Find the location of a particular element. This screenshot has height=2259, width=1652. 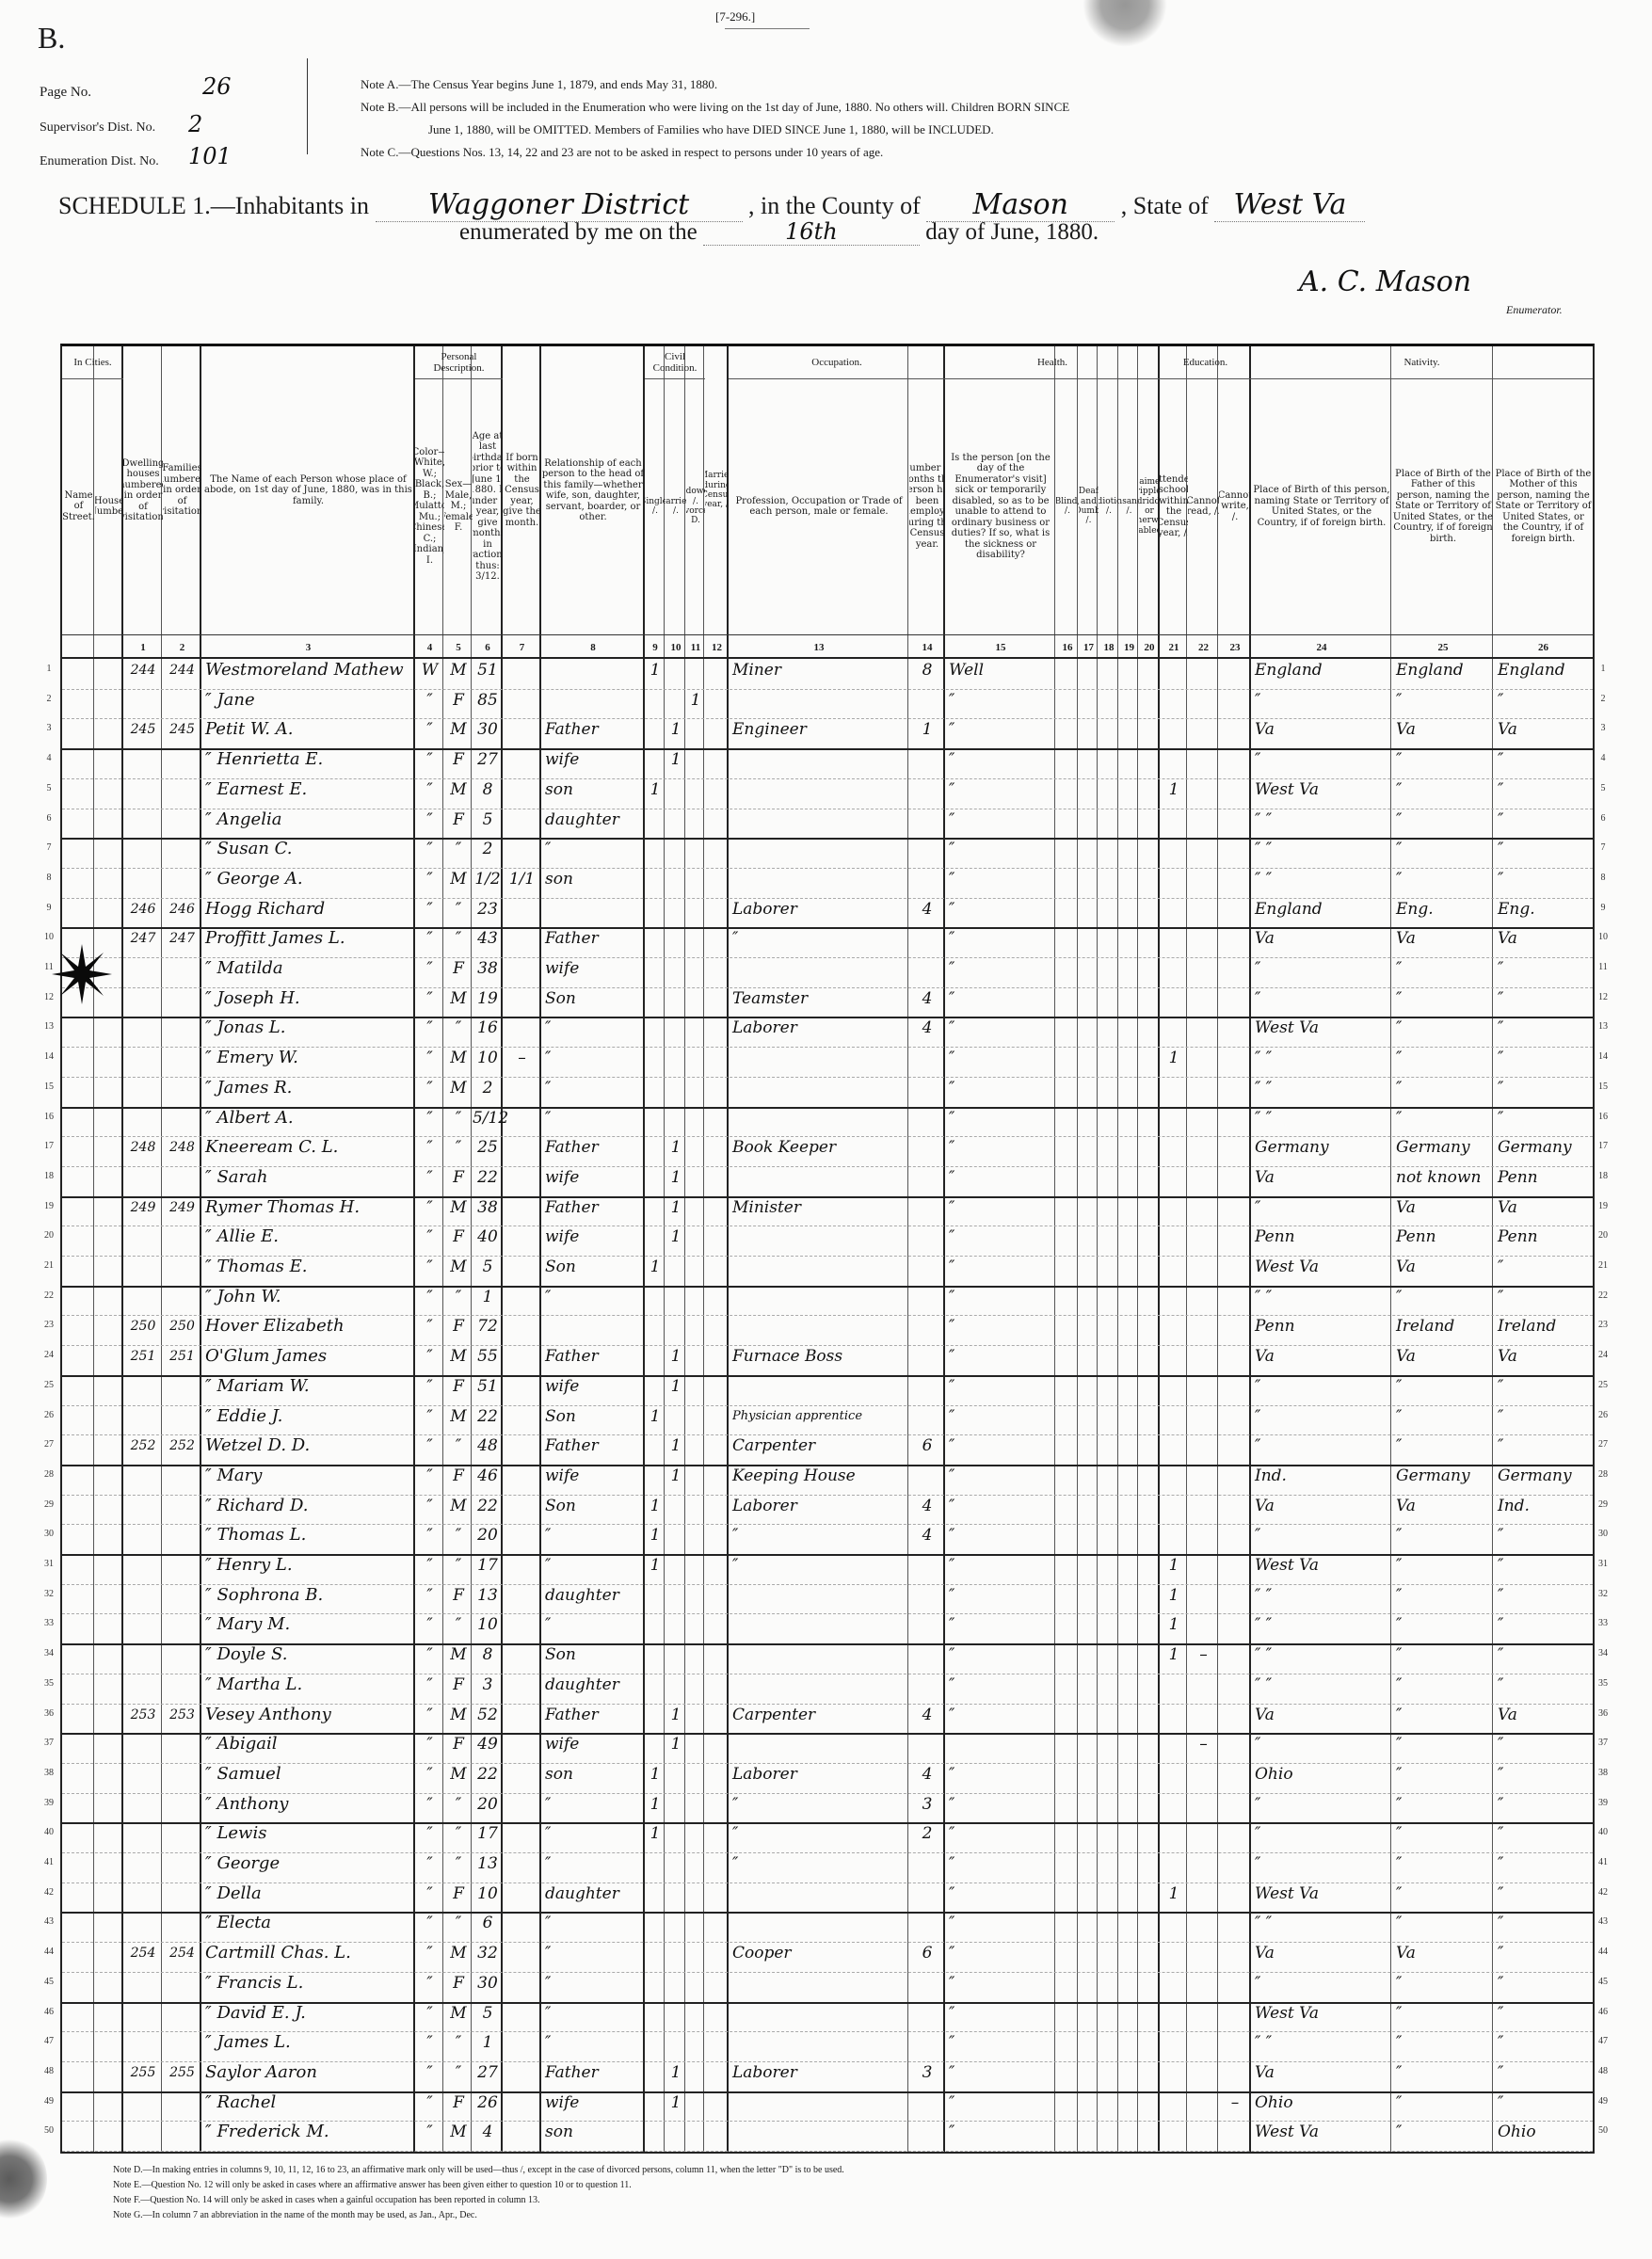

column-header: Insane, /. is located at coordinates (1129, 506).